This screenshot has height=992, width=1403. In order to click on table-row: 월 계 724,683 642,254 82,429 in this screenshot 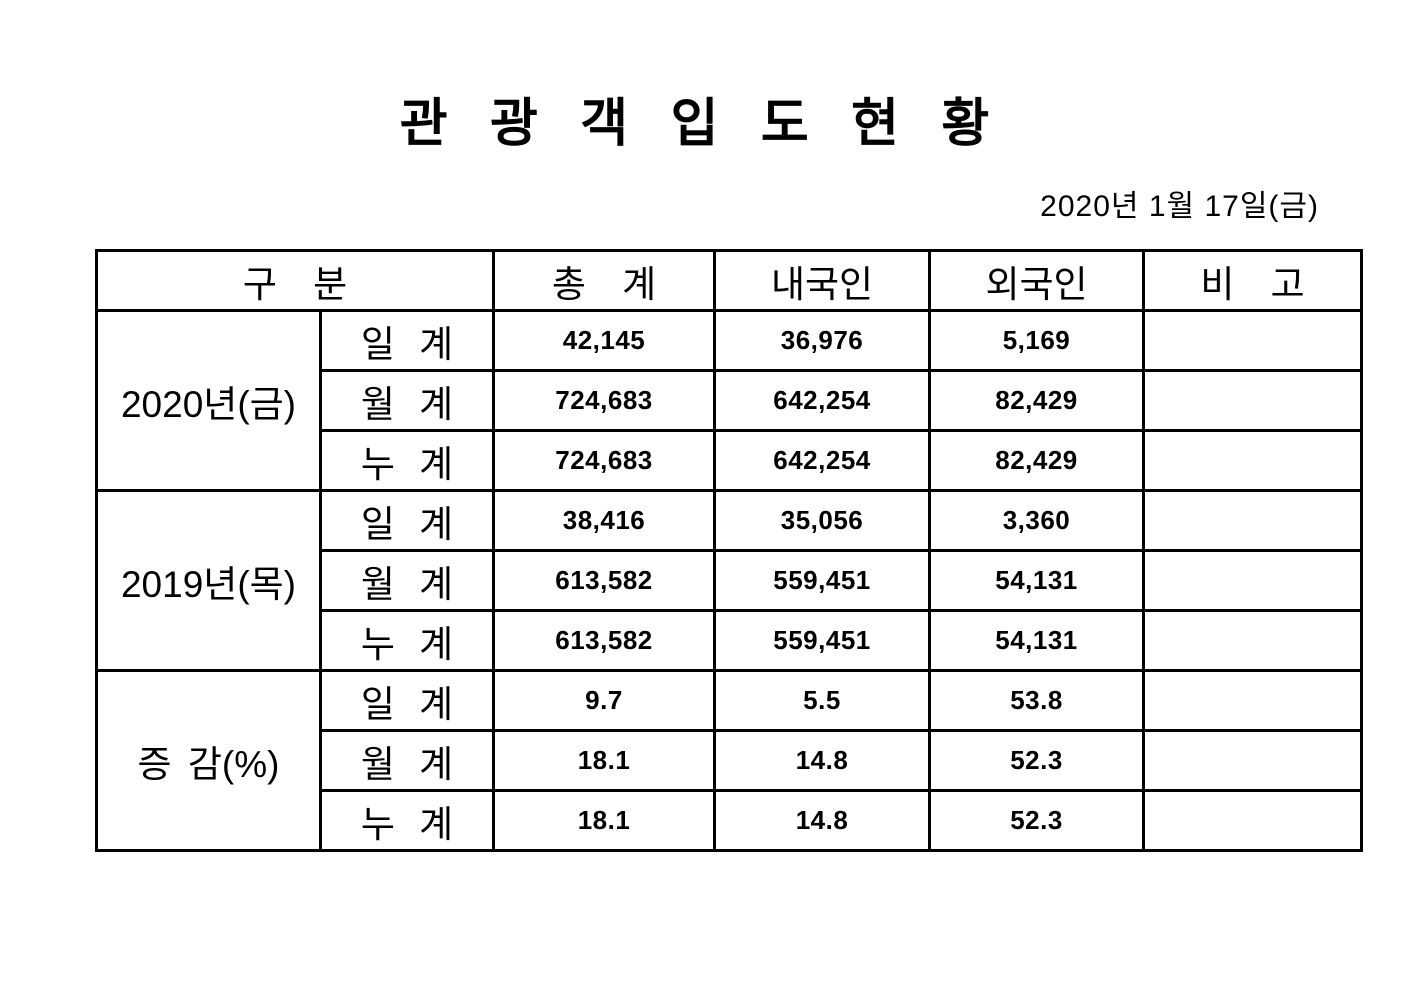, I will do `click(730, 401)`.